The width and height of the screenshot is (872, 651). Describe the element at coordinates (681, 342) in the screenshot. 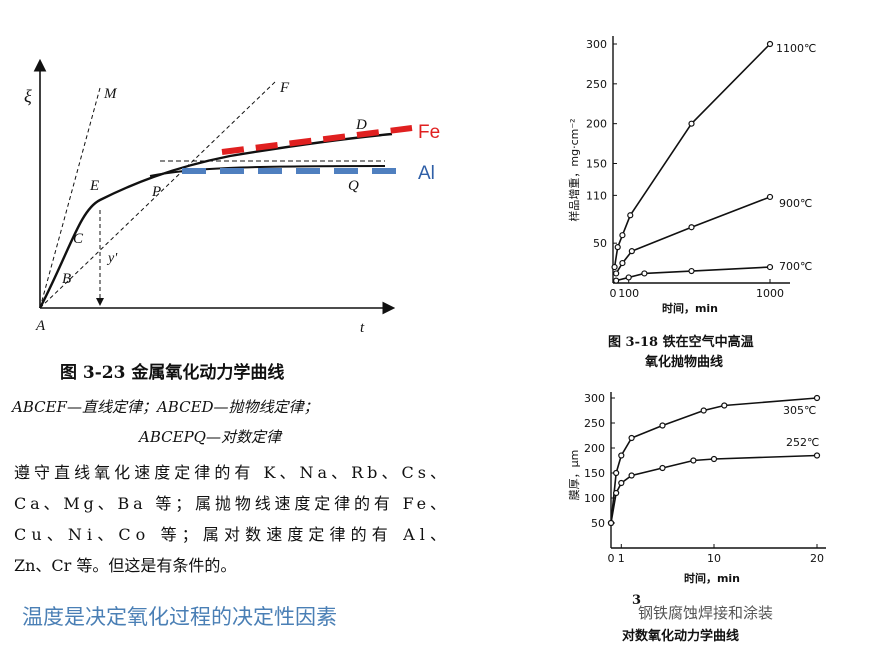

I see `caption: 图 3-18 铁在空气中高温` at that location.